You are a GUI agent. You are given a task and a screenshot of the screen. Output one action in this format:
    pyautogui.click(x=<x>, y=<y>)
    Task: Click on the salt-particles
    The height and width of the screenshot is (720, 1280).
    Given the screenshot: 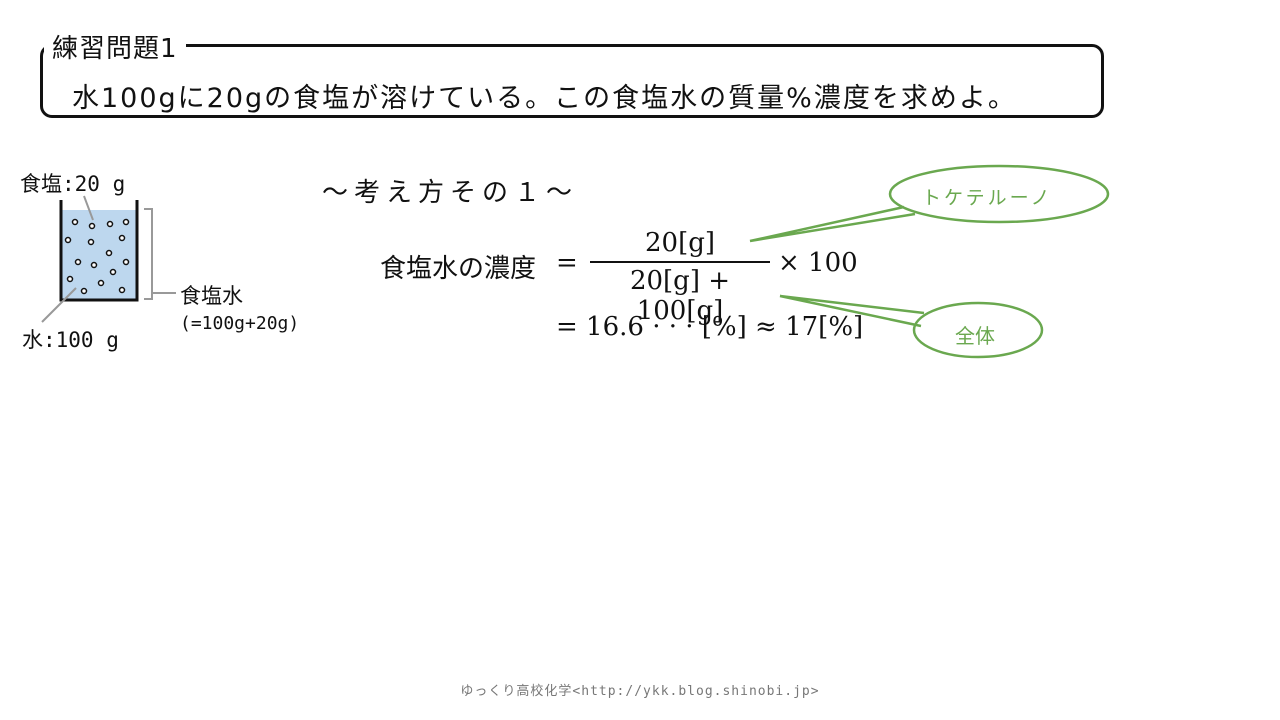 What is the action you would take?
    pyautogui.click(x=97, y=256)
    